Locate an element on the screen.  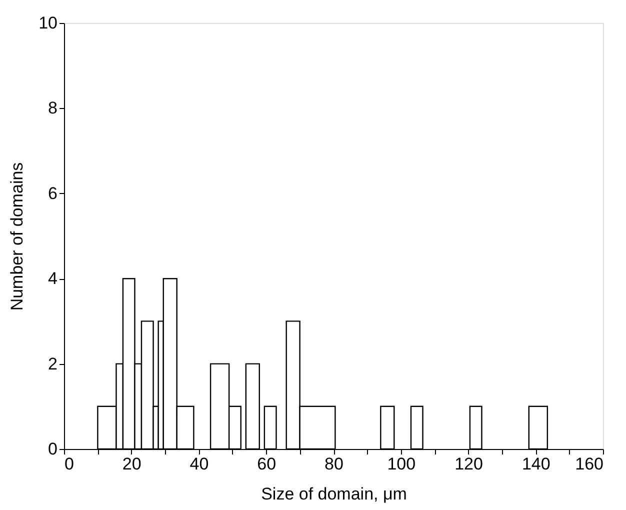
x-axis-title: Size of domain, μm is located at coordinates (334, 494).